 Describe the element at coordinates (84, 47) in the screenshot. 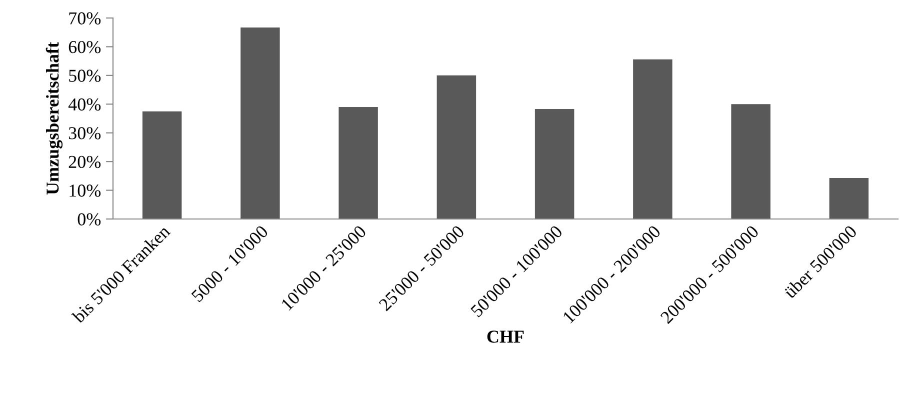

I see `y-tick-label: 60%` at that location.